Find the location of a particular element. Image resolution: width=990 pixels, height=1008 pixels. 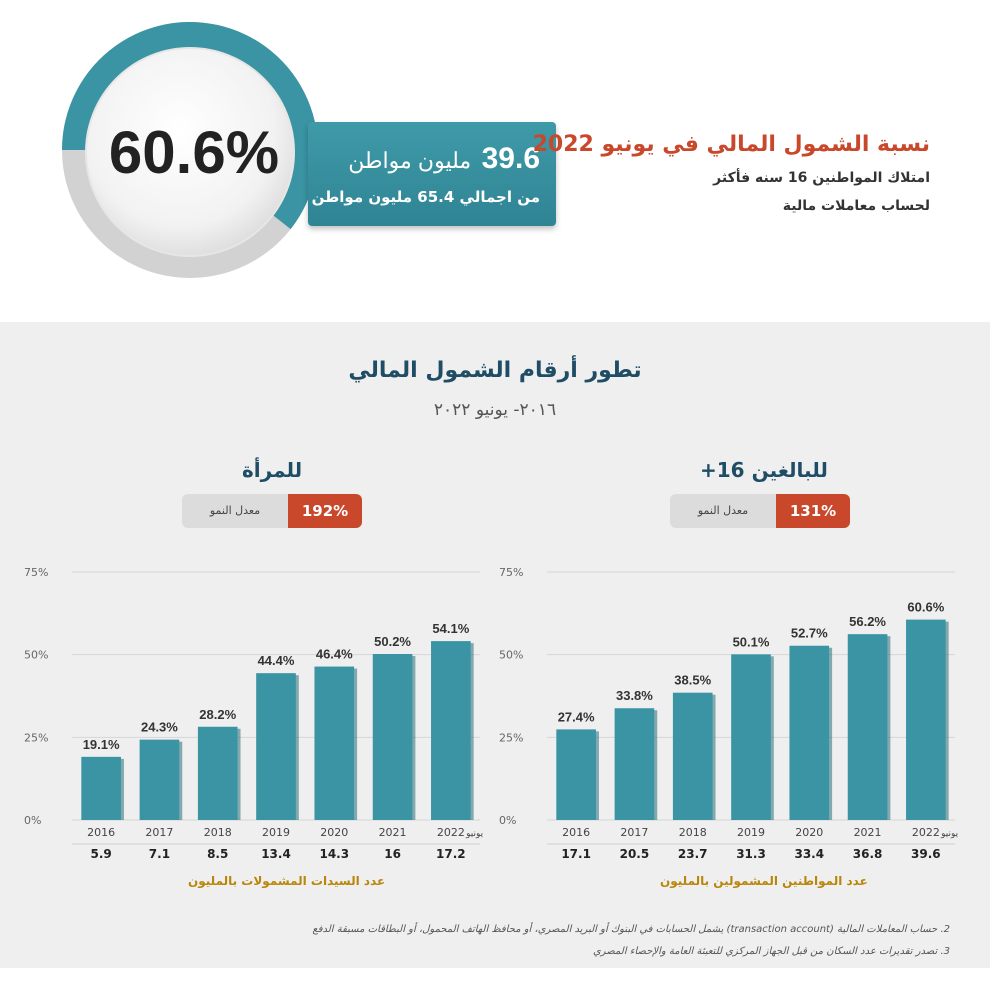

adults-heading: للبالغين 16+ is located at coordinates (764, 470).